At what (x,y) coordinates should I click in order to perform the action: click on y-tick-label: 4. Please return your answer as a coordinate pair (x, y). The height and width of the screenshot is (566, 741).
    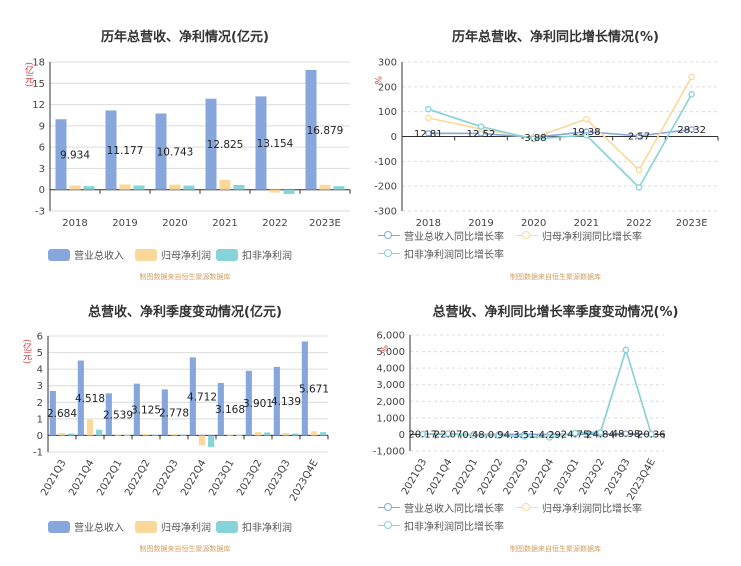
    Looking at the image, I should click on (40, 370).